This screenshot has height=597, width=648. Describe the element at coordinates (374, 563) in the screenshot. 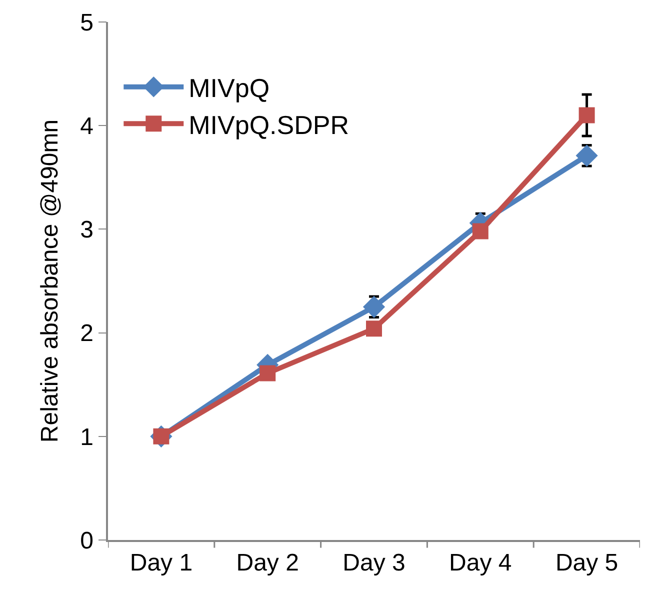

I see `x-tick-label: Day 3` at that location.